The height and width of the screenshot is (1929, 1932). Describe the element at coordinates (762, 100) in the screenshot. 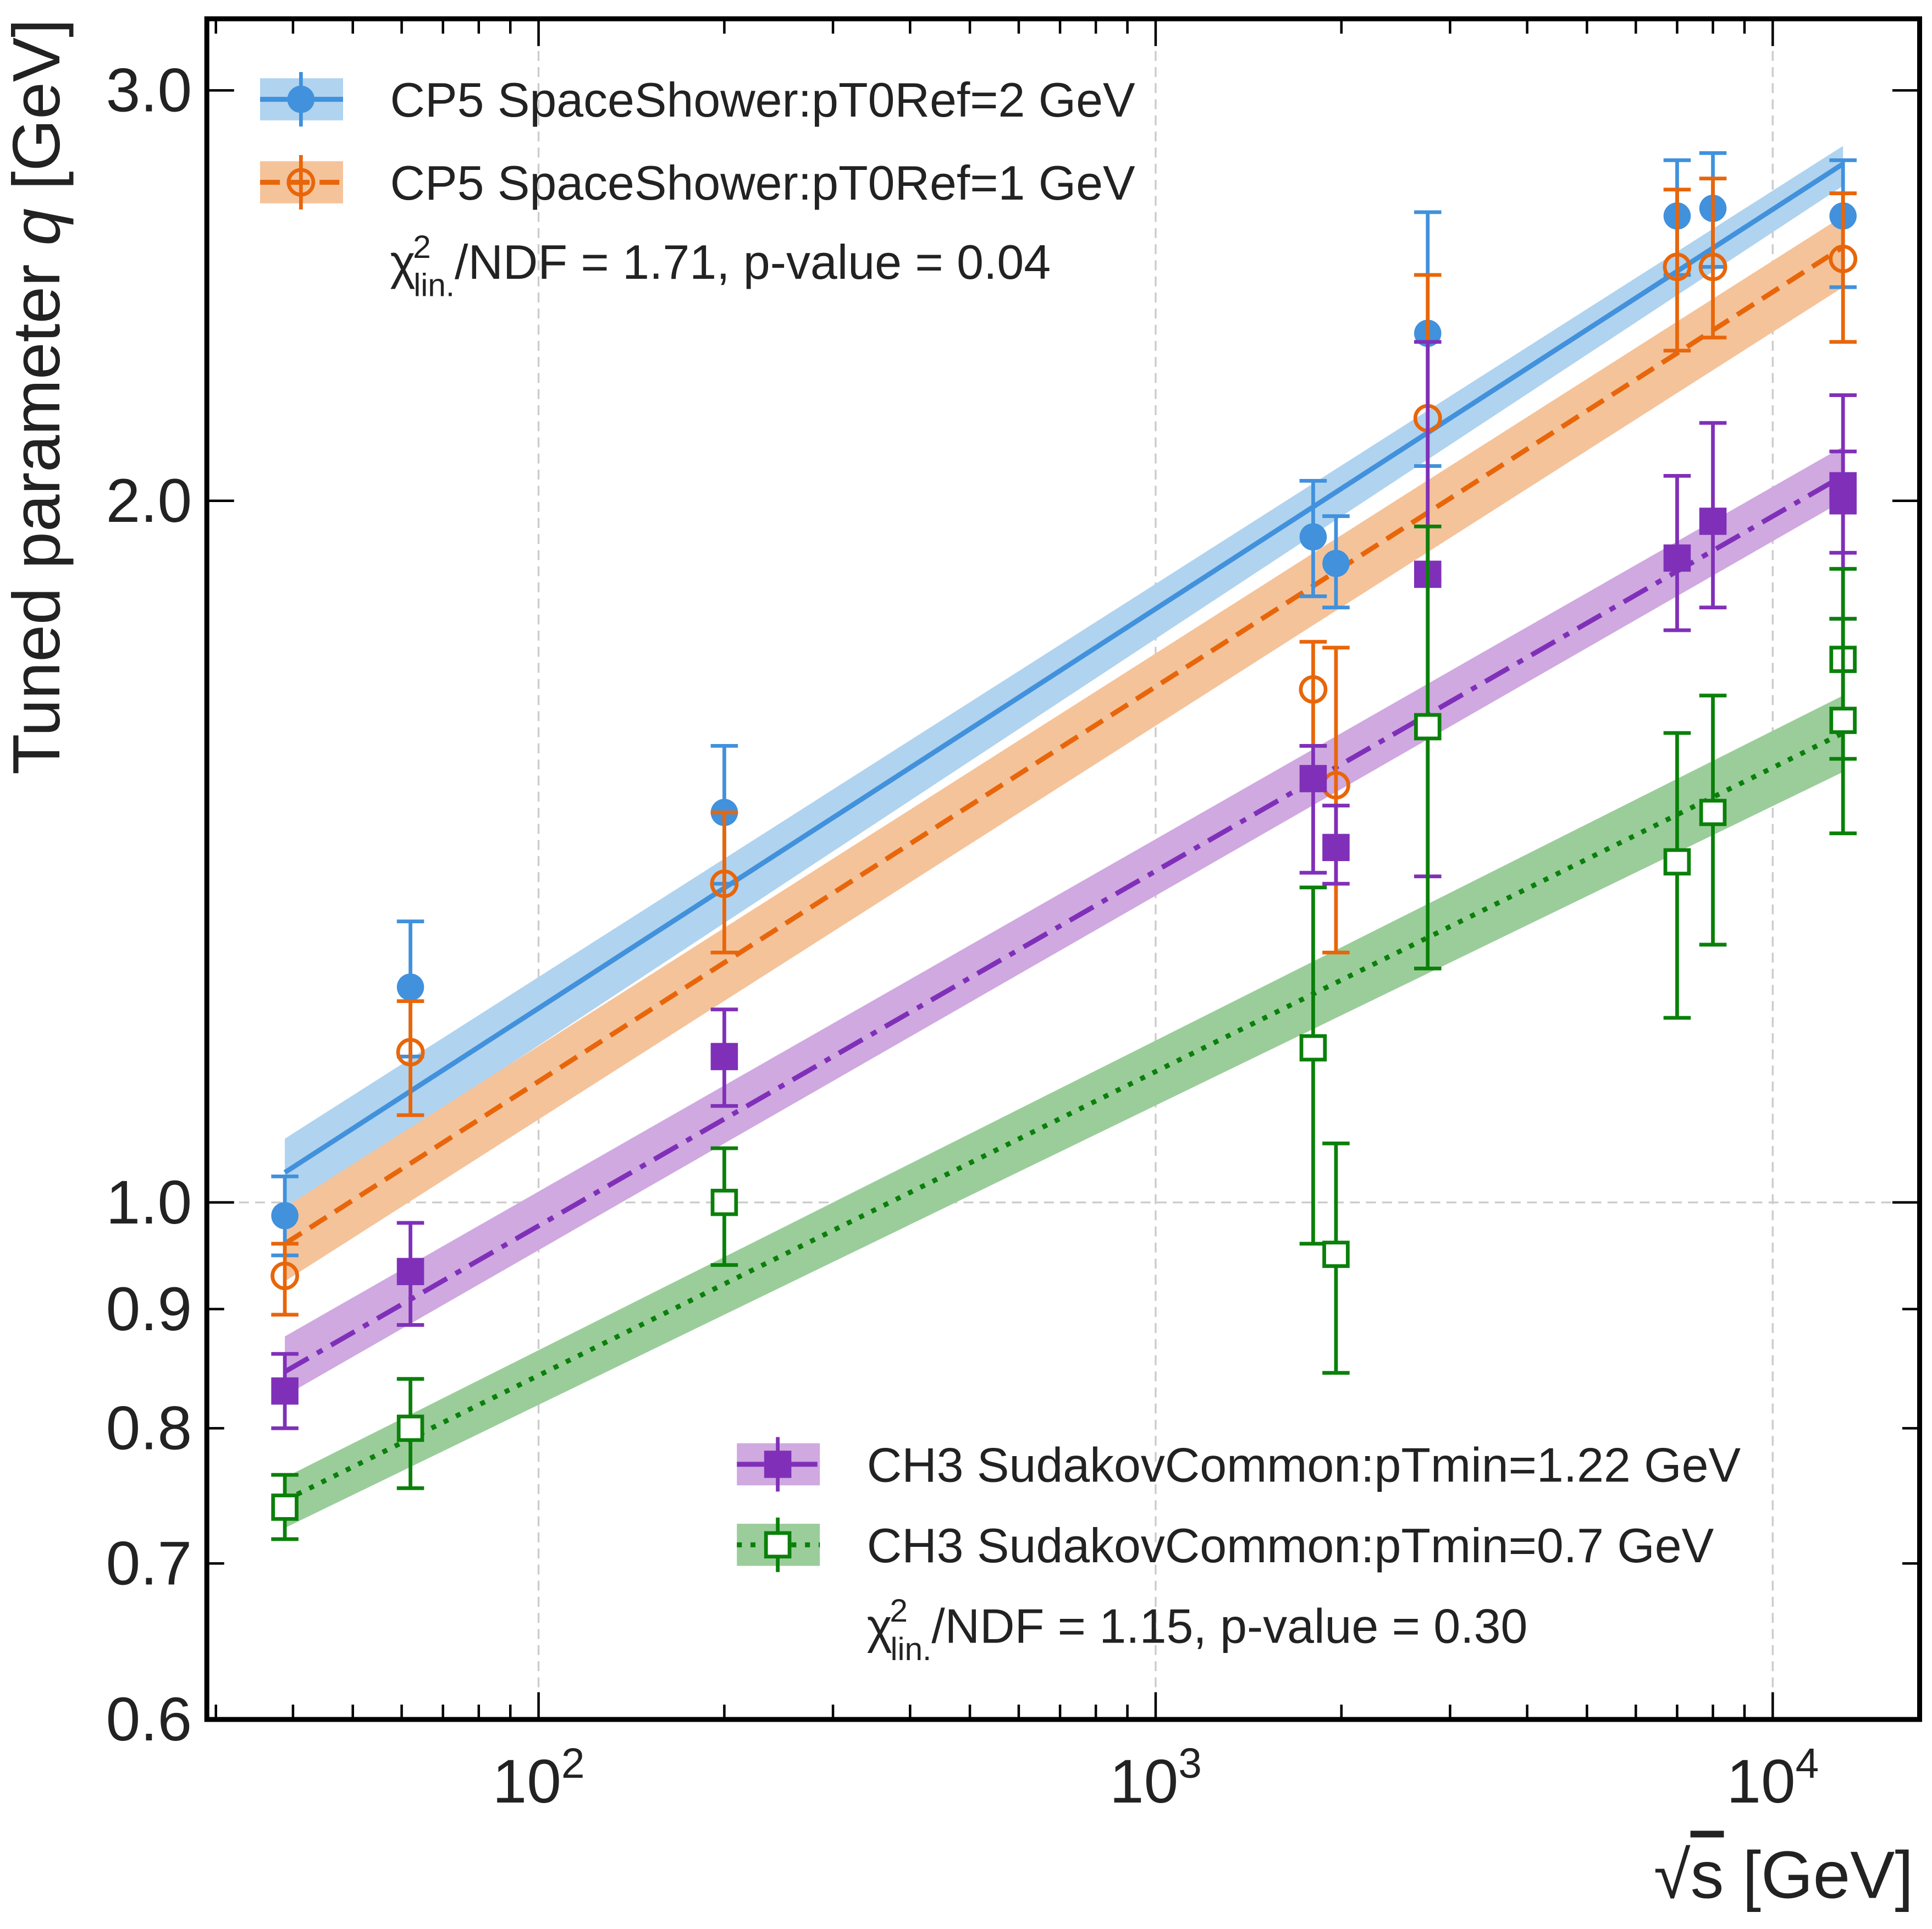

I see `legend-label: CP5 SpaceShower:pT0Ref=2 GeV` at that location.